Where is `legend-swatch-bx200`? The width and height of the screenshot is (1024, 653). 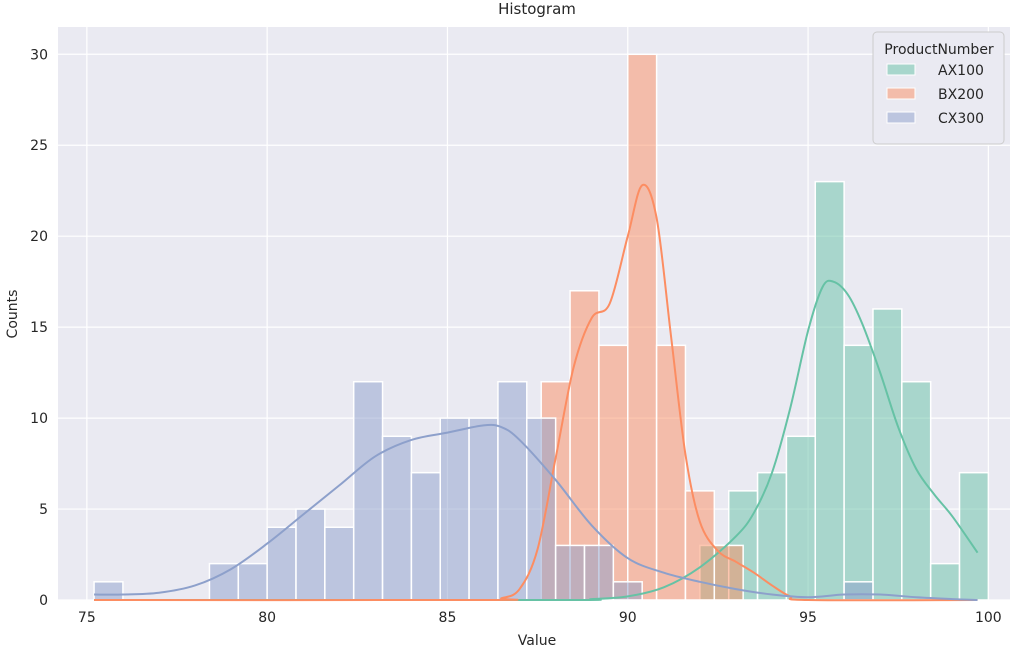
legend-swatch-bx200 is located at coordinates (901, 93).